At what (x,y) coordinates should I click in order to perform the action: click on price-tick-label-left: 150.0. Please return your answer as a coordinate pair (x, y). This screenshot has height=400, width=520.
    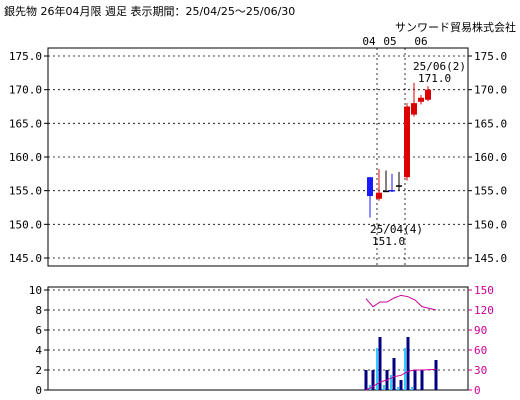
    Looking at the image, I should click on (25, 224).